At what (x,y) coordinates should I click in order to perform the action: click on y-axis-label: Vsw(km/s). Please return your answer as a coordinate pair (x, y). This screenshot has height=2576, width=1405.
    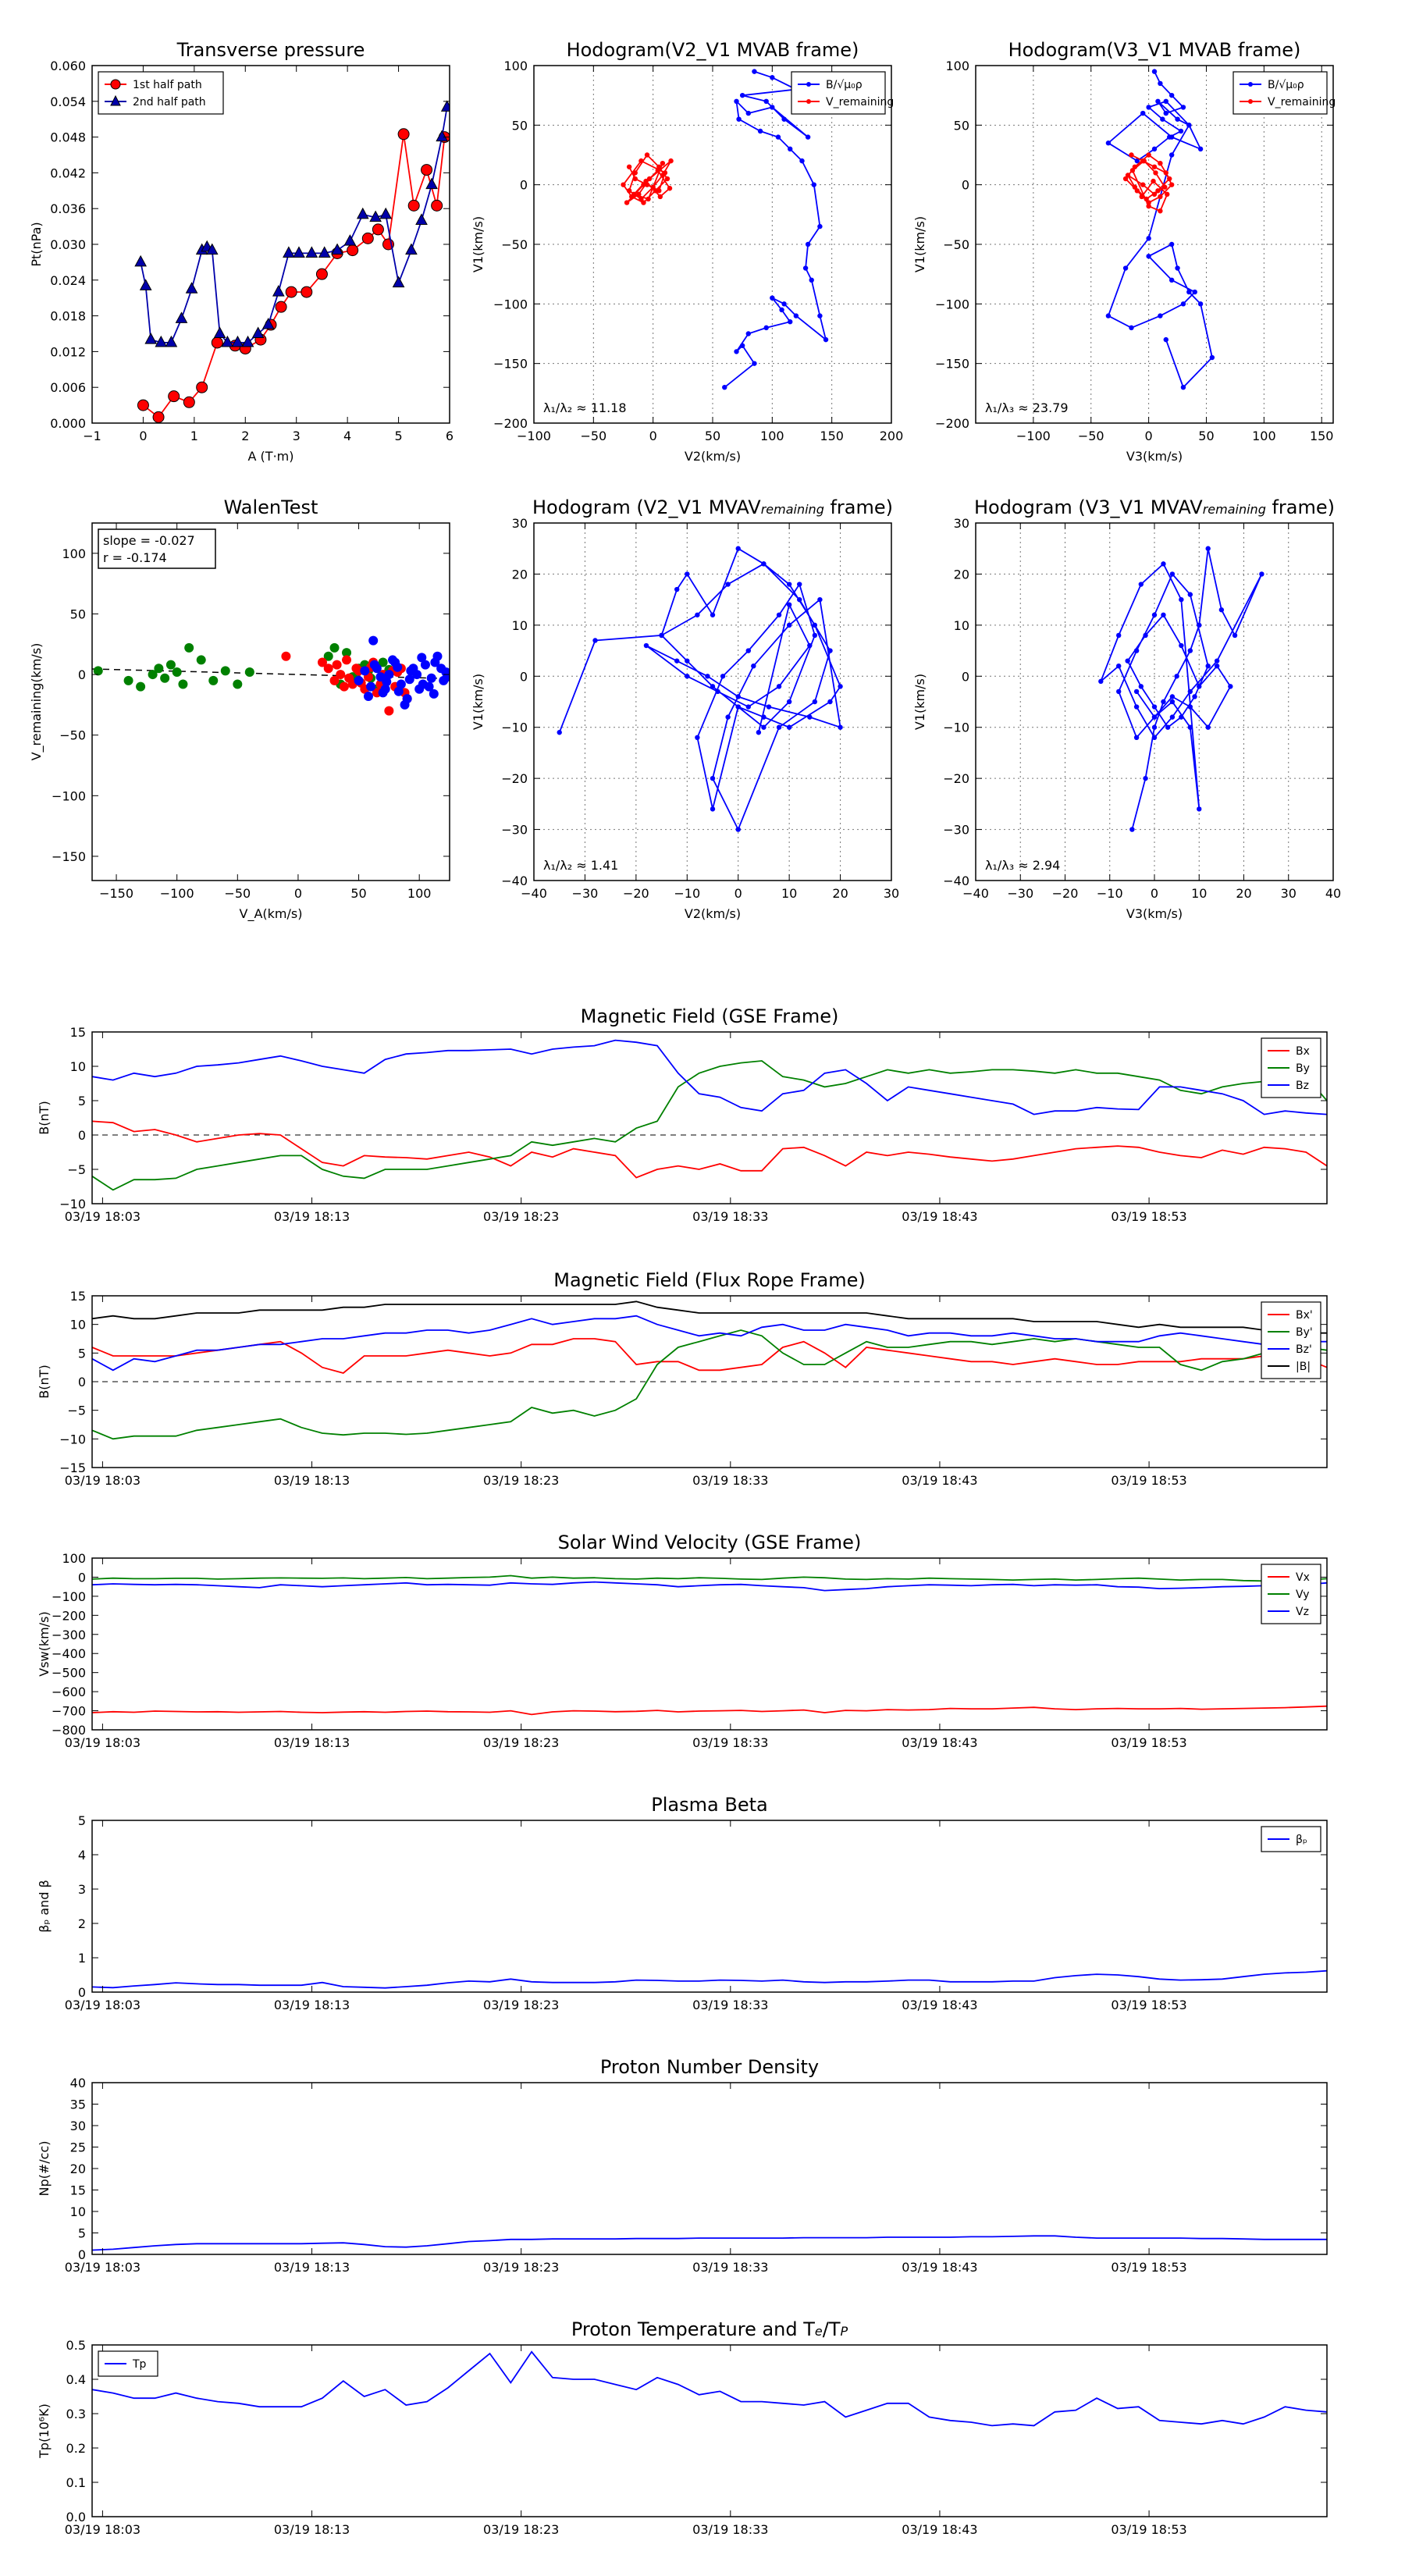
    Looking at the image, I should click on (45, 1643).